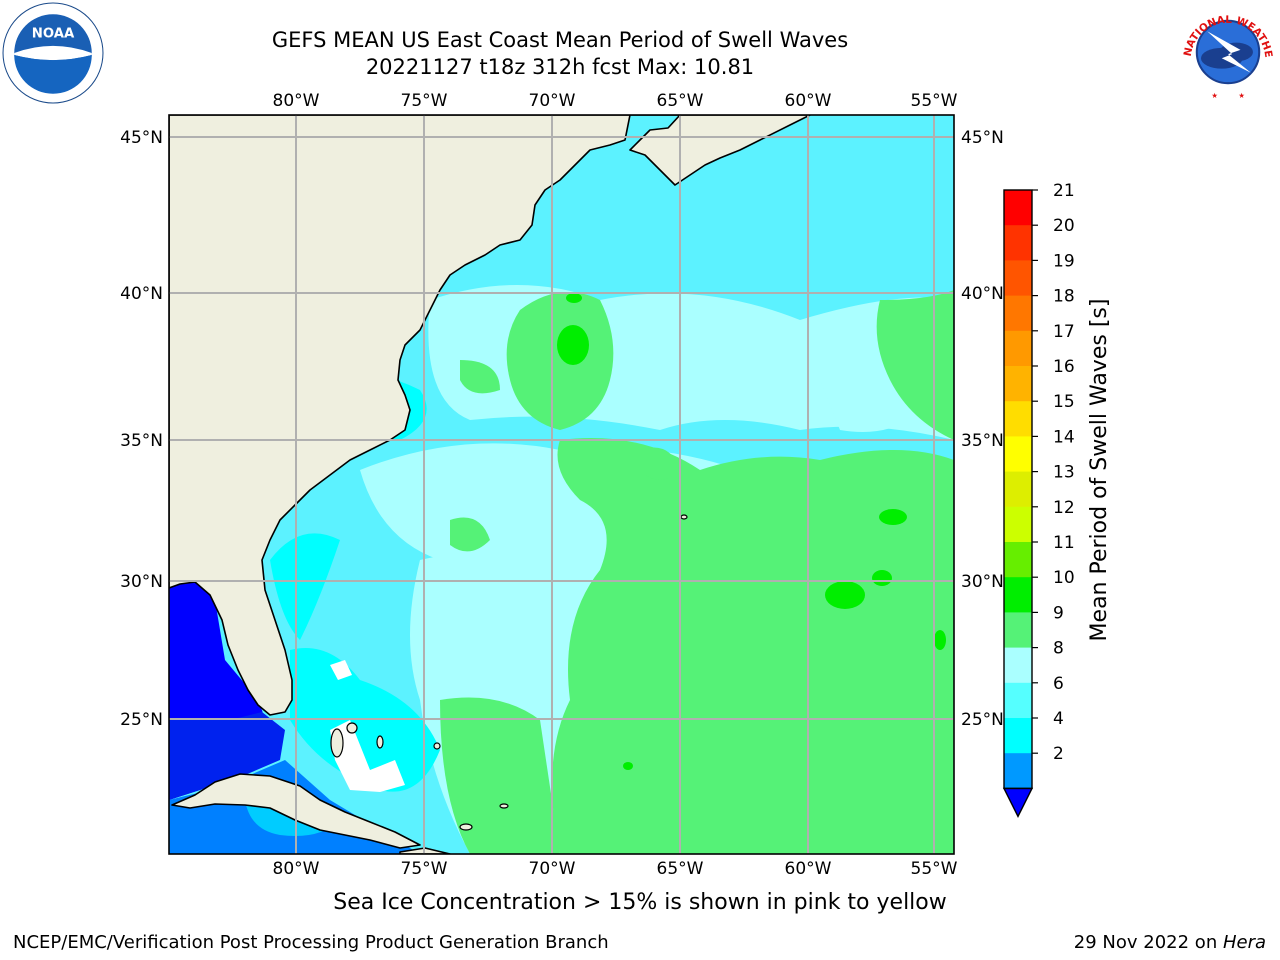 This screenshot has width=1280, height=960. I want to click on generation-date: 29 Nov 2022 on Hera, so click(1170, 942).